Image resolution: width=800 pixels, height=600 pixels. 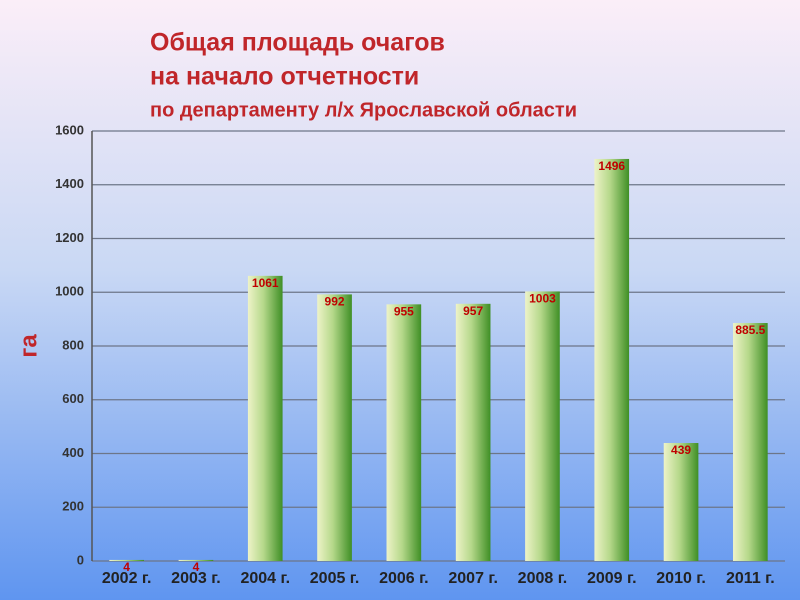 I want to click on value-label: 439, so click(x=681, y=450).